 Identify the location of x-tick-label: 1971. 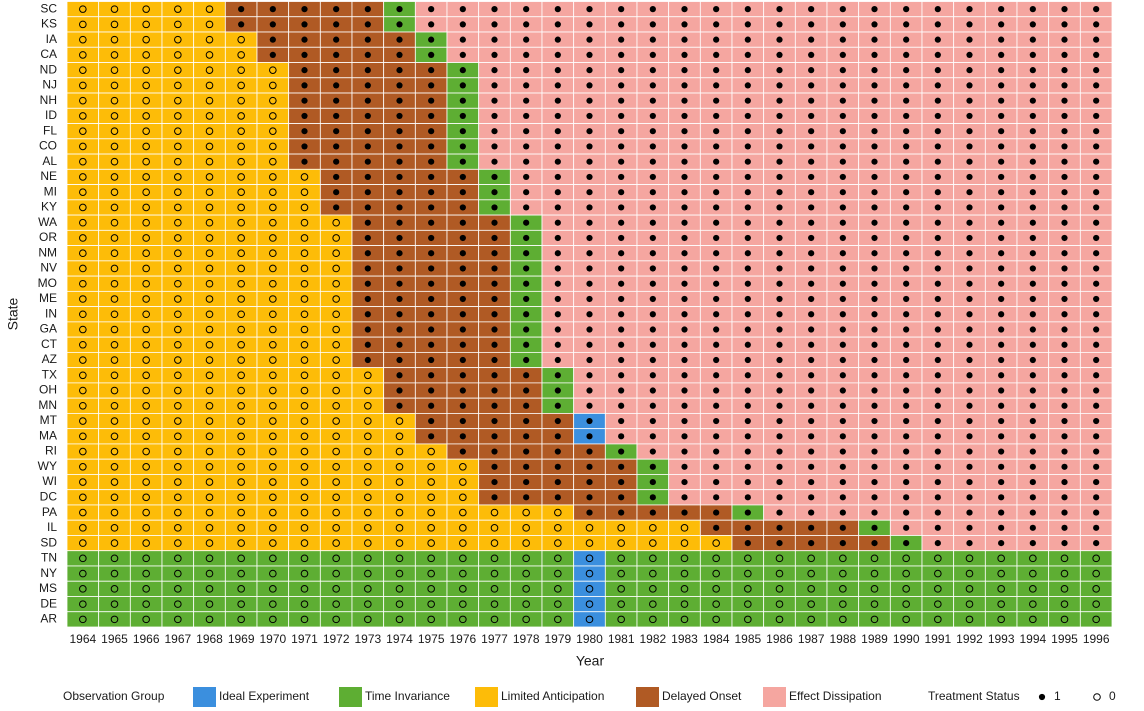
(304, 639).